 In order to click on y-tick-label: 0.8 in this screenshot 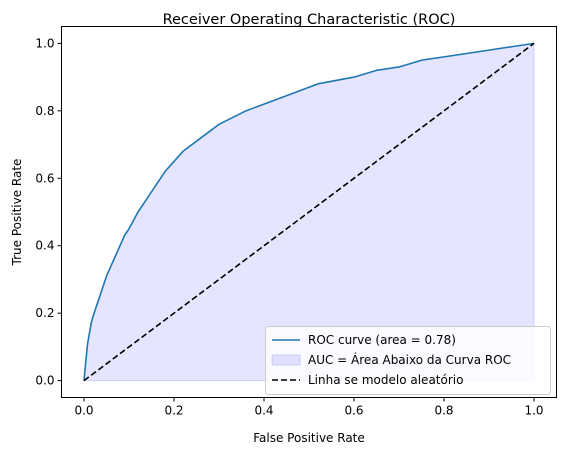, I will do `click(44, 111)`.